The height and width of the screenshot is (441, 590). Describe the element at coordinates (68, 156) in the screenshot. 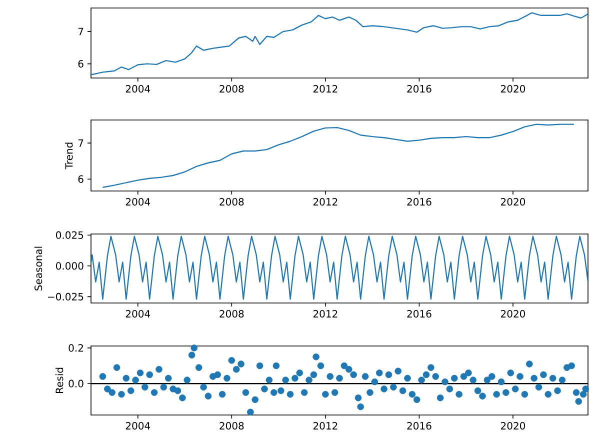

I see `y-axis-title: Trend` at that location.